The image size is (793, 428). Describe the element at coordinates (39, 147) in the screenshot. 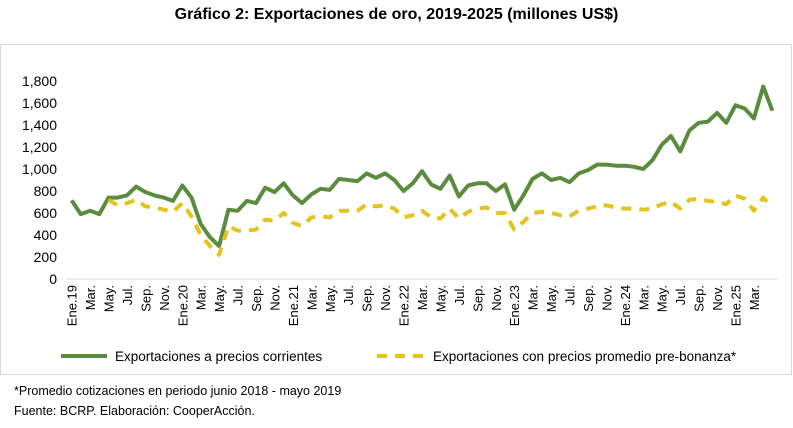

I see `y-tick-label: 1,200` at that location.